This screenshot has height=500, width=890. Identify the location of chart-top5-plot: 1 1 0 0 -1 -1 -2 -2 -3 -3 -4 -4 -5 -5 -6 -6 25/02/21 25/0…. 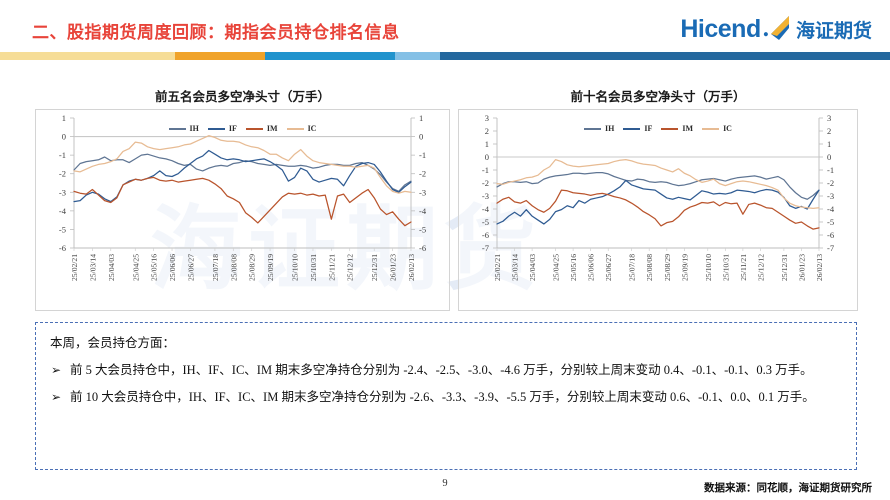
(243, 197).